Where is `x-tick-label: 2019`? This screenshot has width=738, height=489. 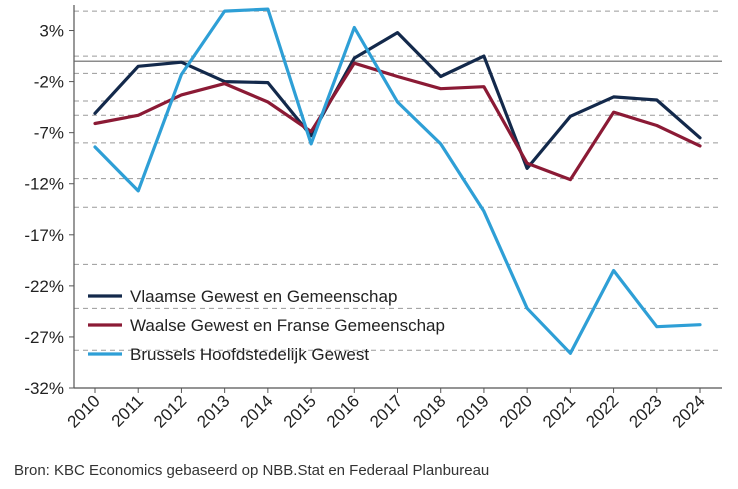 x-tick-label: 2019 is located at coordinates (473, 411).